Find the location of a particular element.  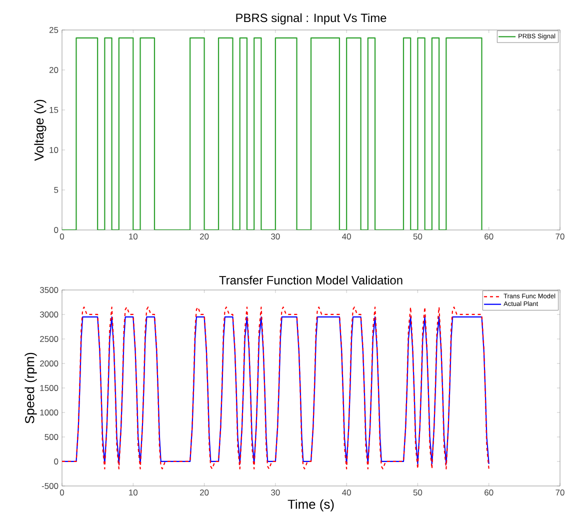

y-axis-title: Voltage (v) is located at coordinates (40, 130).